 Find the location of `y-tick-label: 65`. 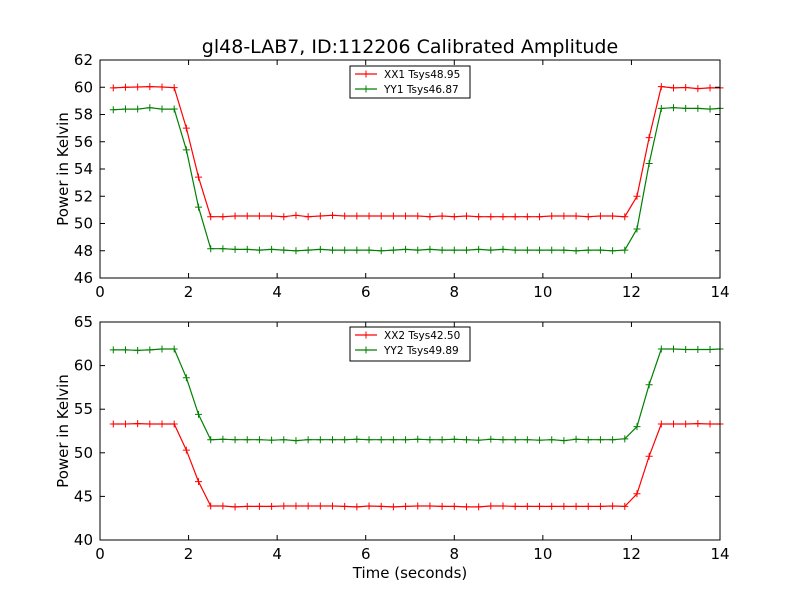

y-tick-label: 65 is located at coordinates (83, 322).